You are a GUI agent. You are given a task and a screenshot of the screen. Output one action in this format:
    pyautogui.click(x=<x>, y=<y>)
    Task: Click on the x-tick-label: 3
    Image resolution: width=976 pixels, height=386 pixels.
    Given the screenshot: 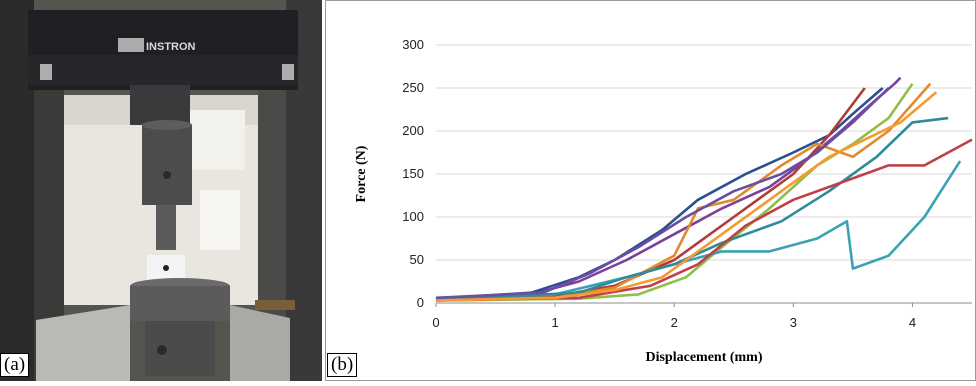 What is the action you would take?
    pyautogui.click(x=793, y=322)
    